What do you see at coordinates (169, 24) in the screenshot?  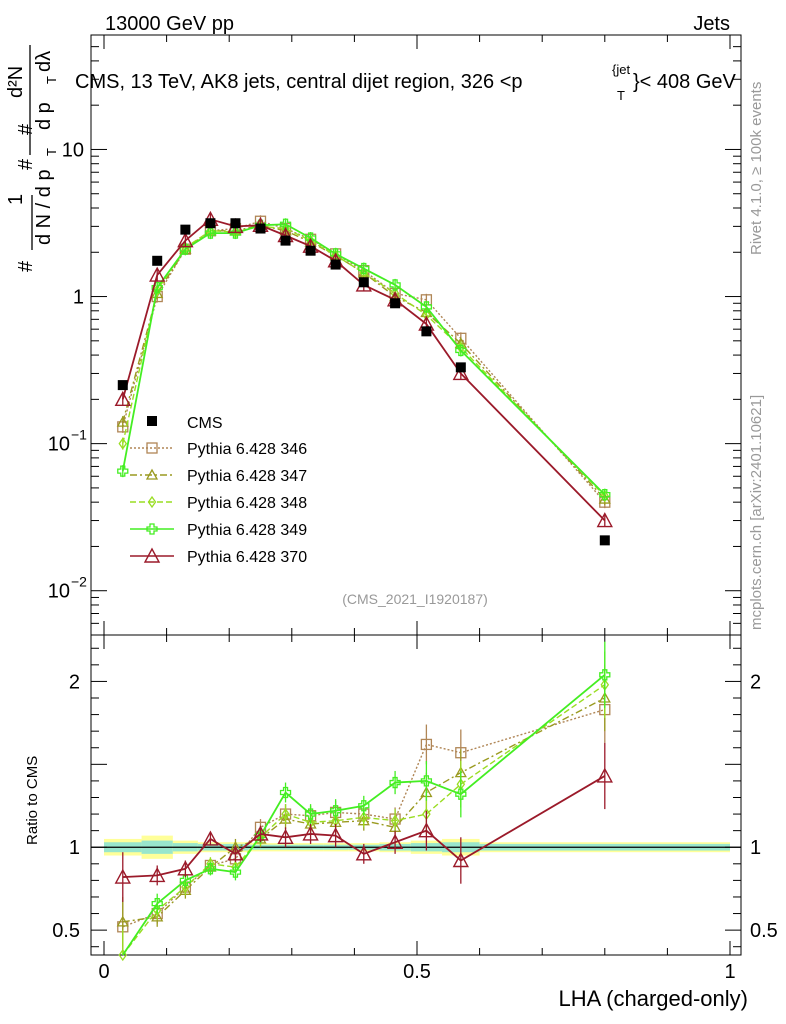 I see `header-left: 13000 GeV pp` at bounding box center [169, 24].